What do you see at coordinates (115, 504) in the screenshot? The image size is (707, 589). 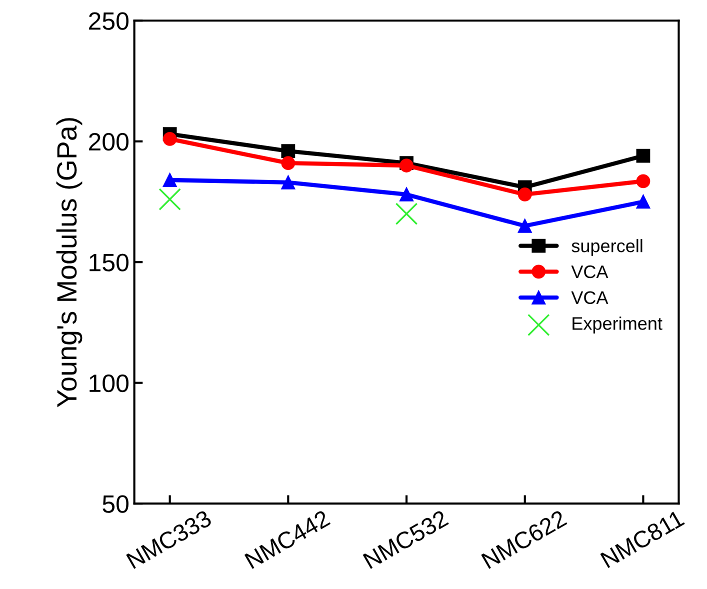 I see `y-tick-label: 50` at bounding box center [115, 504].